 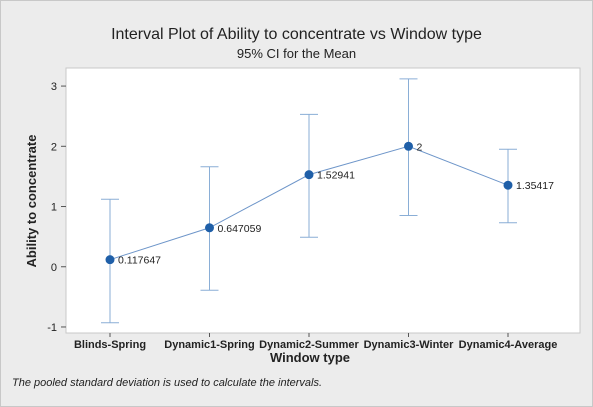 What do you see at coordinates (420, 147) in the screenshot?
I see `mean-data-label: 2` at bounding box center [420, 147].